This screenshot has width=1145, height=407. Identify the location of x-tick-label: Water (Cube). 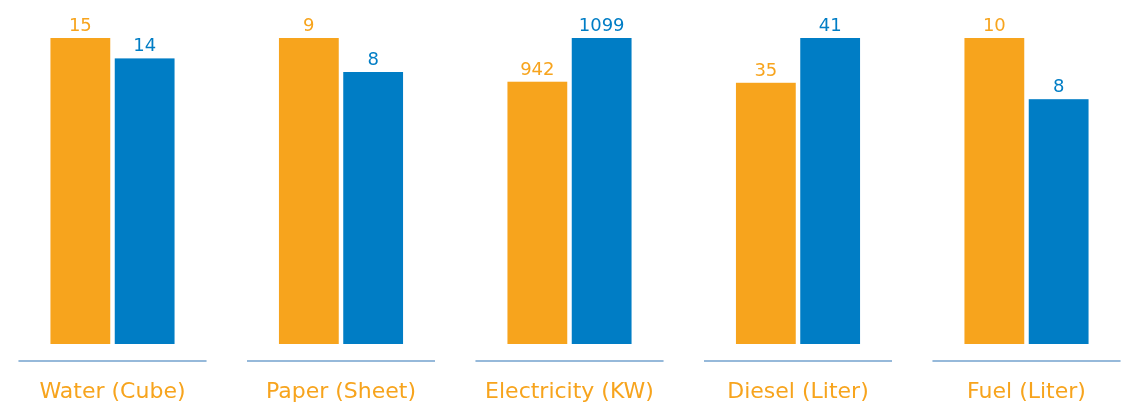
(112, 390).